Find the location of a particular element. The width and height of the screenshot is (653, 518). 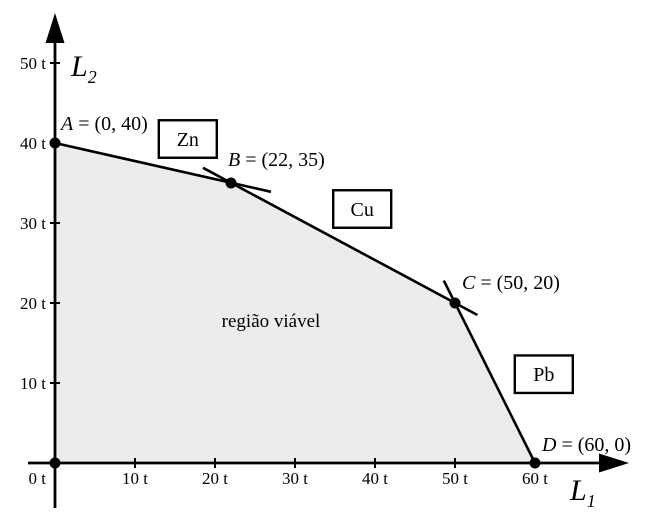

vertex-label-a: A = (0, 40) is located at coordinates (103, 124).